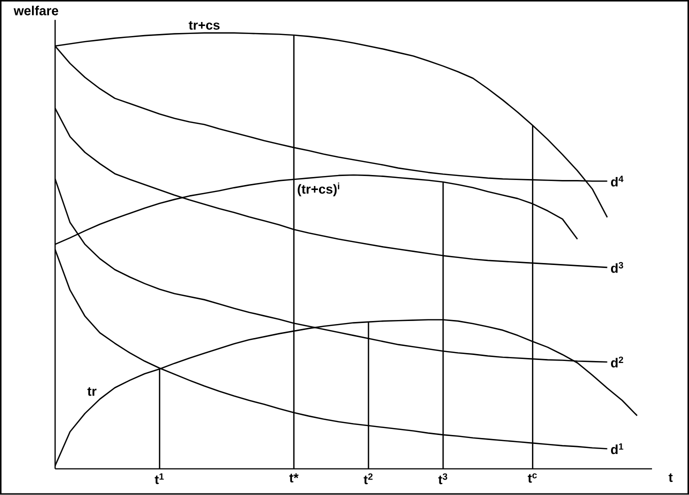  I want to click on x-tick-label: t$^{3}$, so click(443, 478).